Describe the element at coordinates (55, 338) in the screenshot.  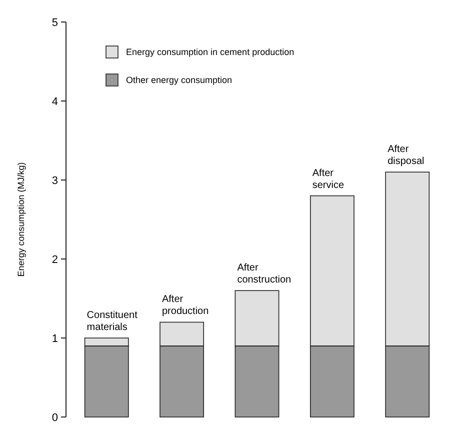
I see `y-tick-label: 1` at that location.